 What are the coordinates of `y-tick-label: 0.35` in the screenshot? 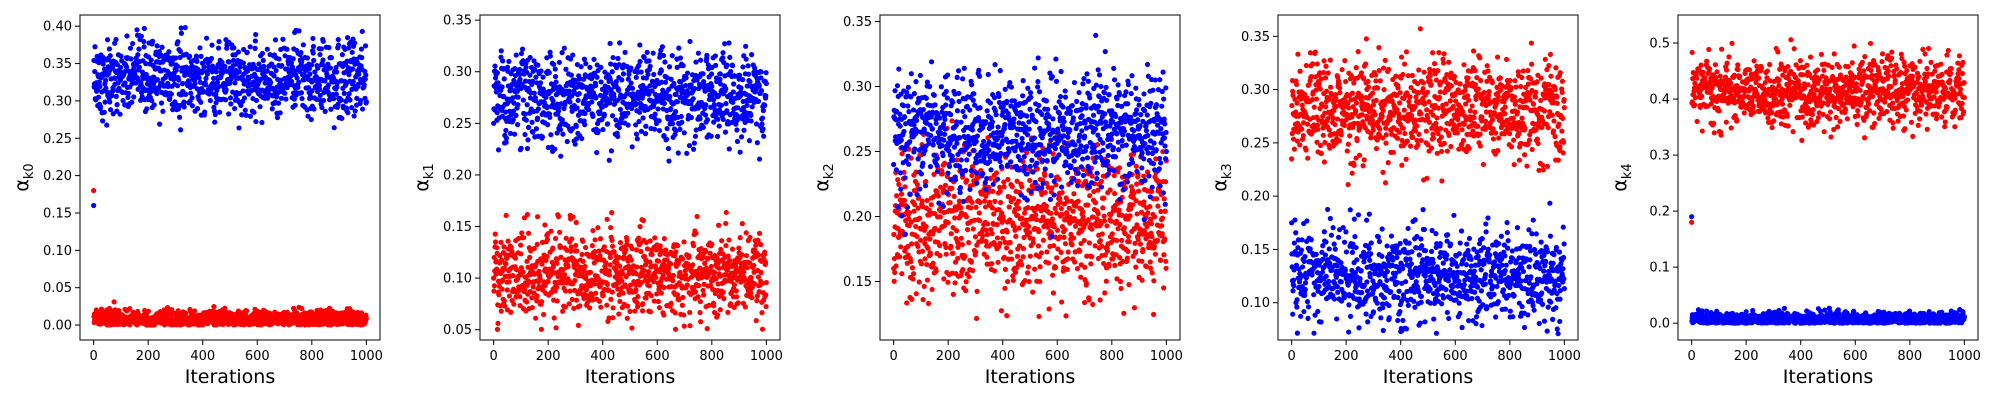 It's located at (57, 64).